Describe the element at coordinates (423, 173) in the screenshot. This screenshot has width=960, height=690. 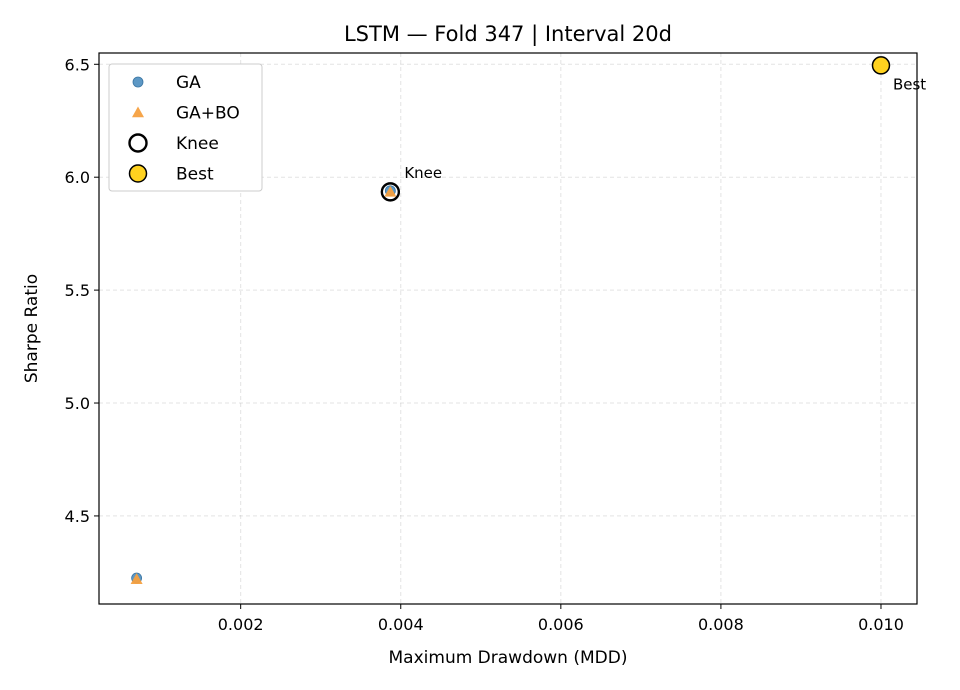
I see `annotation-knee: Knee` at that location.